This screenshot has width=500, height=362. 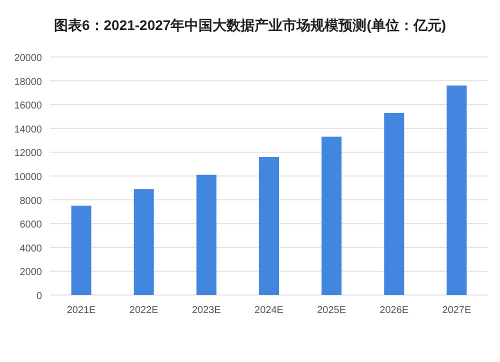 I want to click on x-tick-label: 2025E, so click(x=331, y=310).